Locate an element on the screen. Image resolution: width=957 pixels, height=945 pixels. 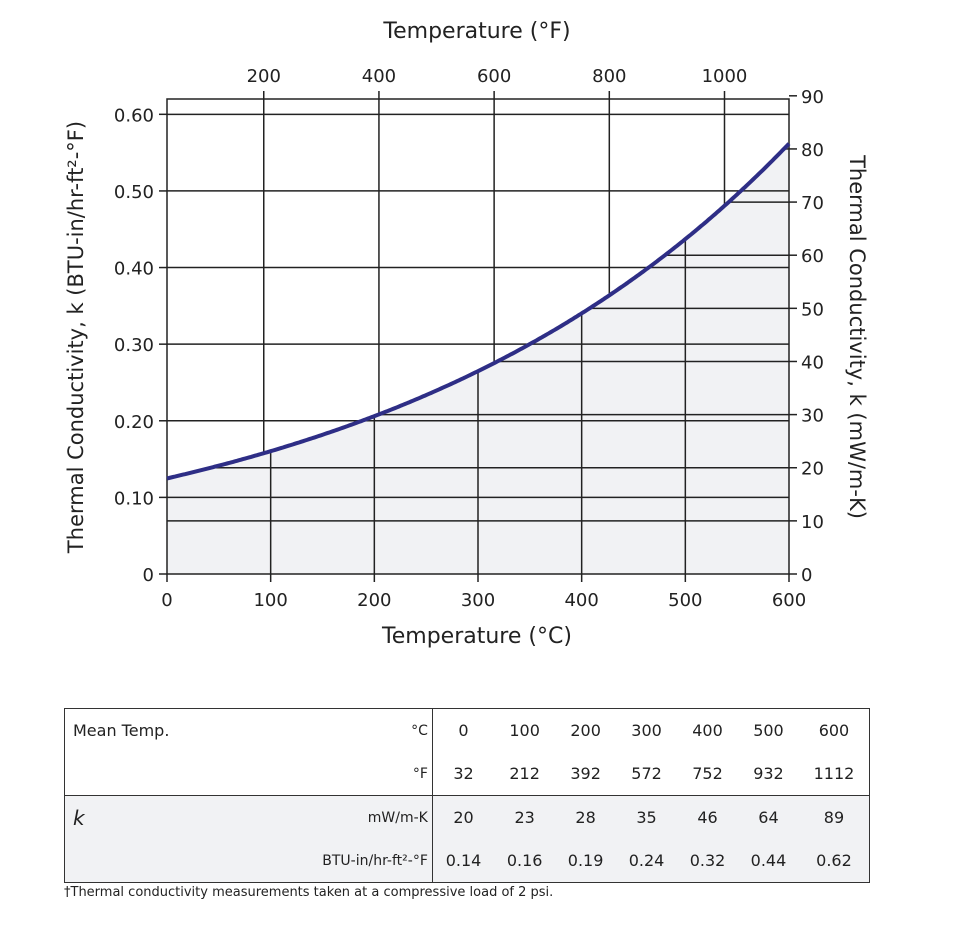
table-cell: 32 is located at coordinates (463, 773).